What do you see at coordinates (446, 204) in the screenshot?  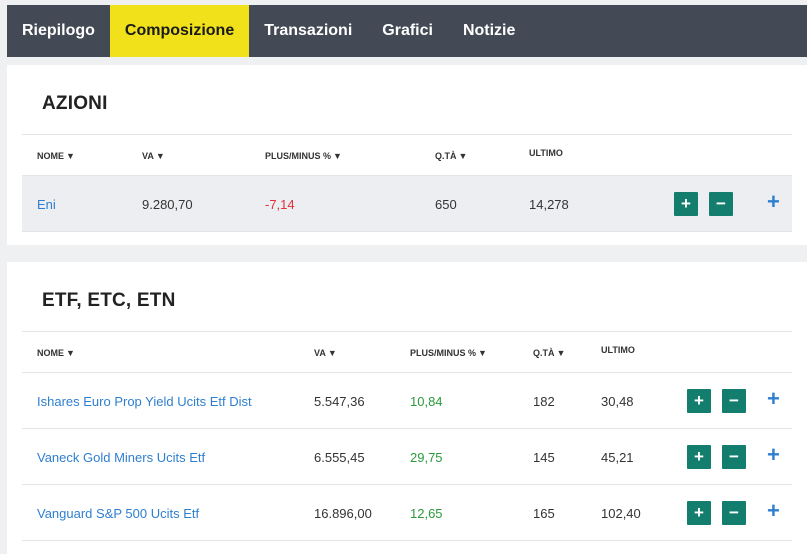 I see `qta-value: 650` at bounding box center [446, 204].